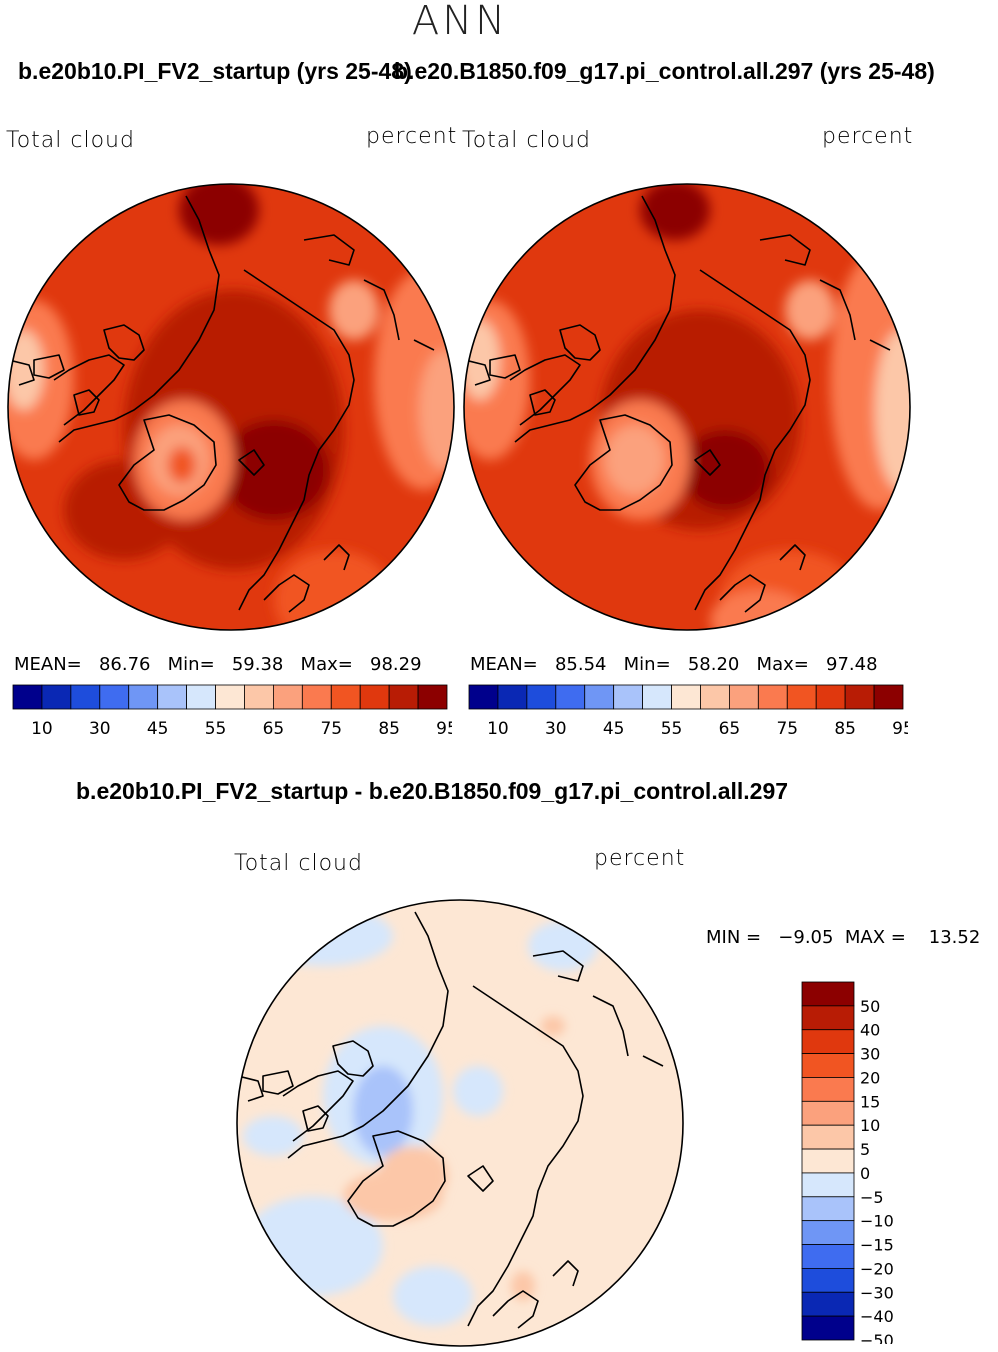 Image resolution: width=998 pixels, height=1352 pixels. Describe the element at coordinates (526, 140) in the screenshot. I see `variable-label-right: Total cloud` at that location.